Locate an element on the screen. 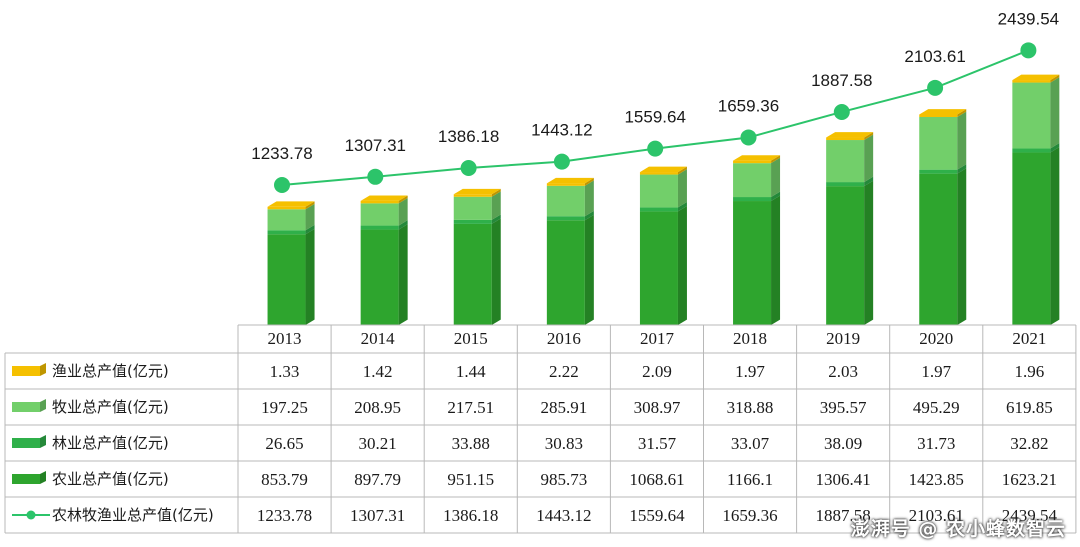 The image size is (1080, 547). legend-key-total-dot is located at coordinates (31, 515).